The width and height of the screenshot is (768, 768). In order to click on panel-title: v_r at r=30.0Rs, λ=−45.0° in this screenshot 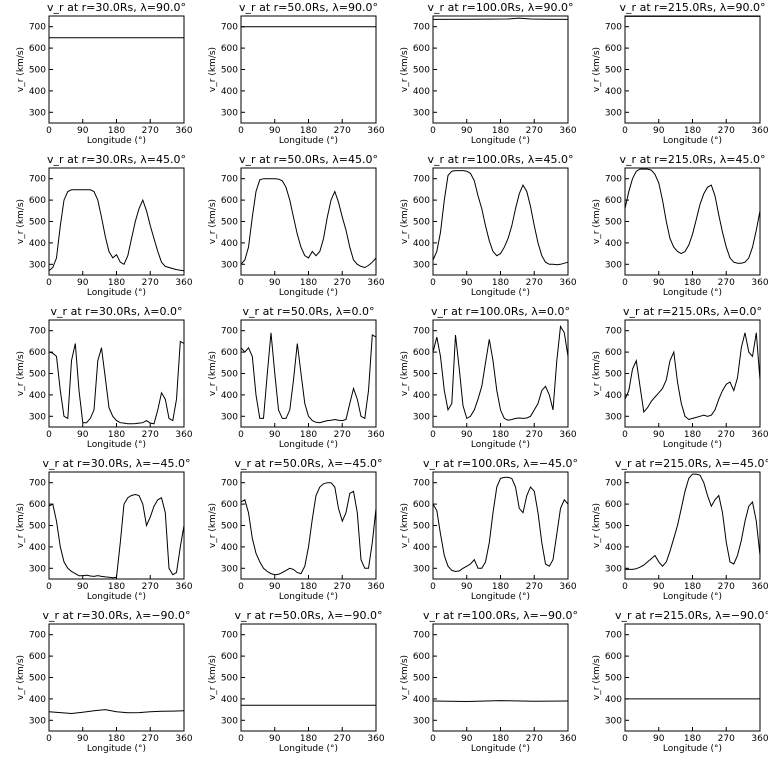, I will do `click(116, 463)`.